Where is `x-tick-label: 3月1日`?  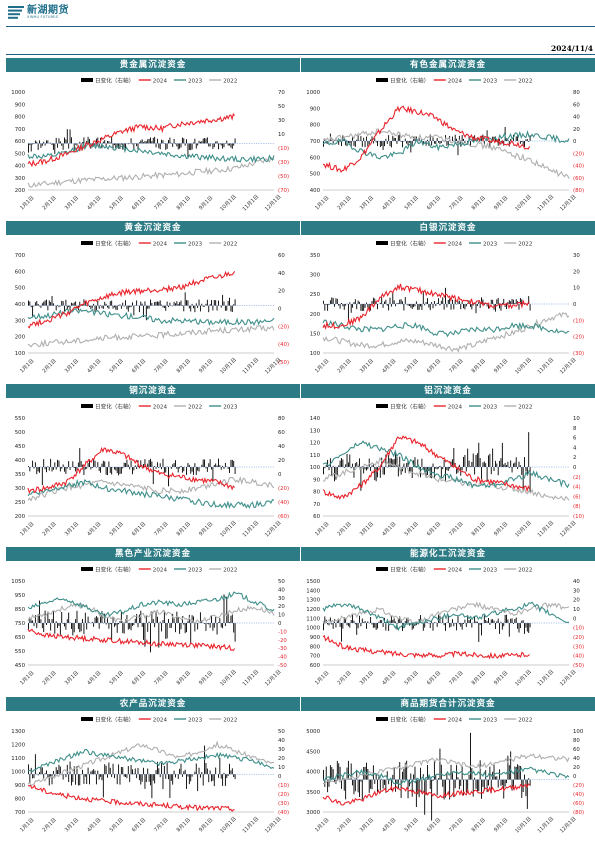 x-tick-label: 3月1日 is located at coordinates (71, 528).